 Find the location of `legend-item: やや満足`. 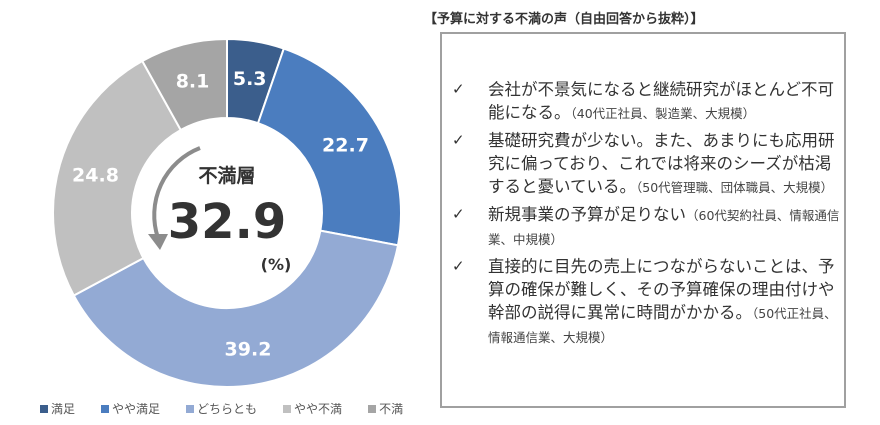

legend-item: やや満足 is located at coordinates (130, 408).